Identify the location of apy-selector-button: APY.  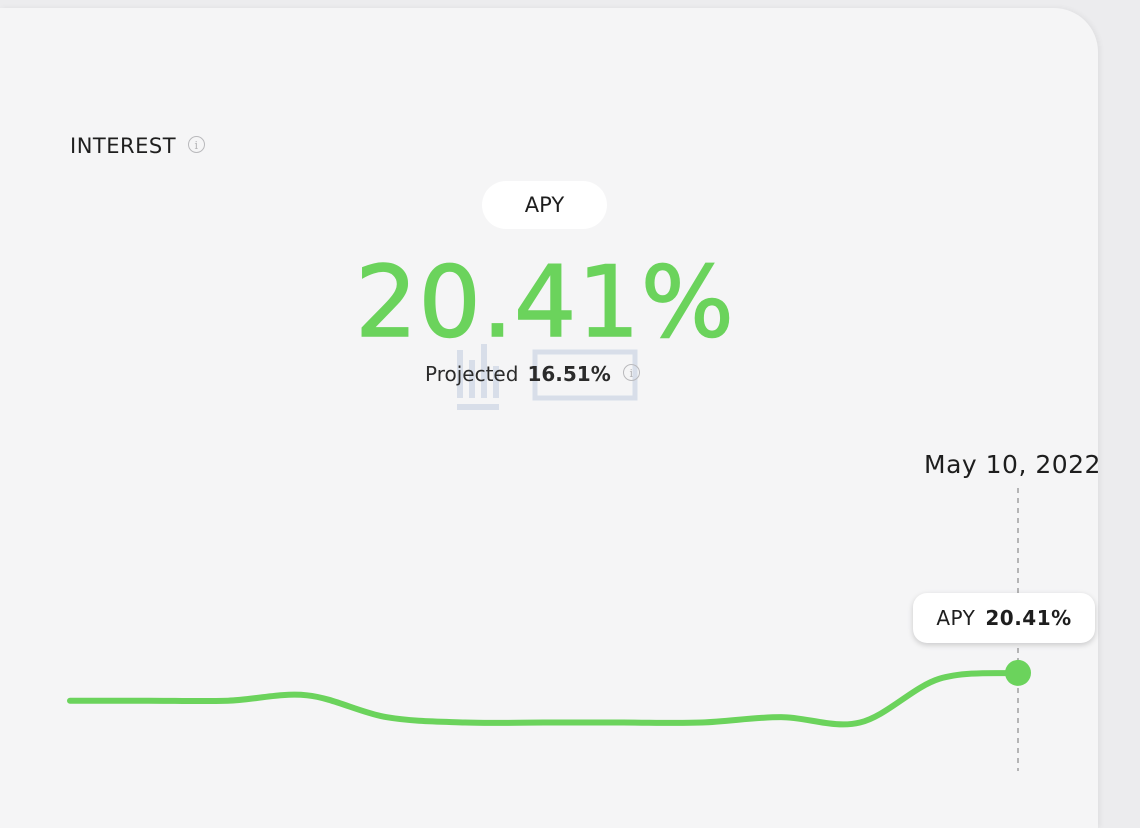
(544, 205).